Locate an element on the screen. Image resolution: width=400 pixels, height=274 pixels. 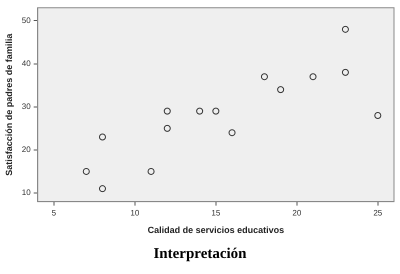
y-tick-label: 30 is located at coordinates (27, 107).